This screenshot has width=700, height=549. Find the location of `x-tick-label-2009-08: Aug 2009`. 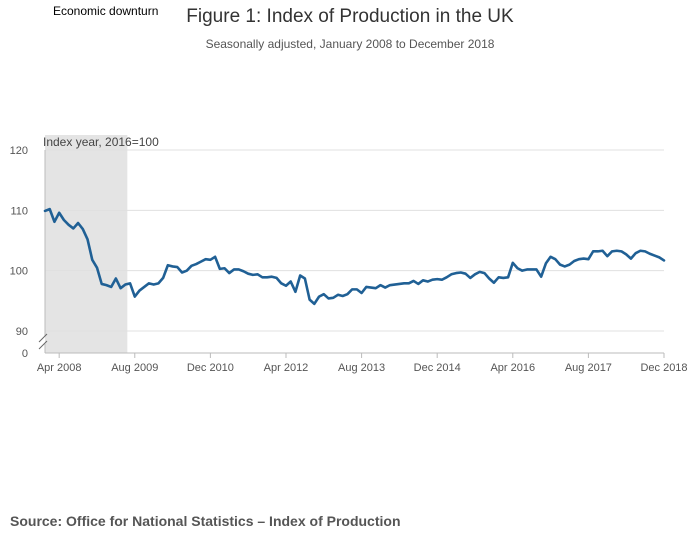

x-tick-label-2009-08: Aug 2009 is located at coordinates (134, 368).